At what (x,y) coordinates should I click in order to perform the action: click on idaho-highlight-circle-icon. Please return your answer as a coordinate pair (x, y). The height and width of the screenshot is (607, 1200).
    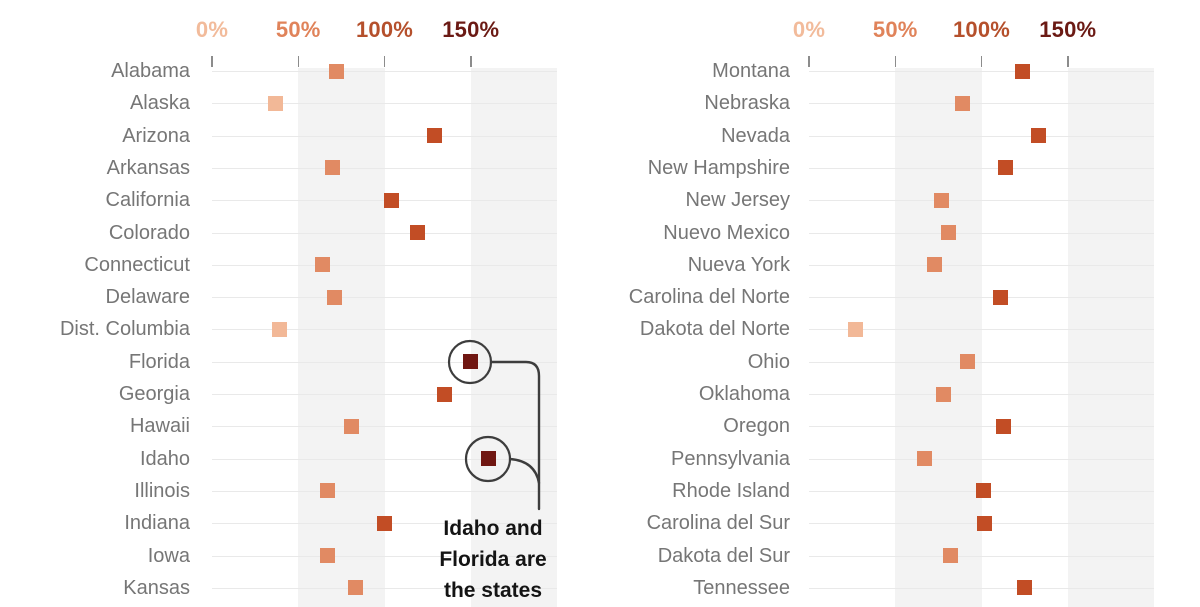
    Looking at the image, I should click on (488, 459).